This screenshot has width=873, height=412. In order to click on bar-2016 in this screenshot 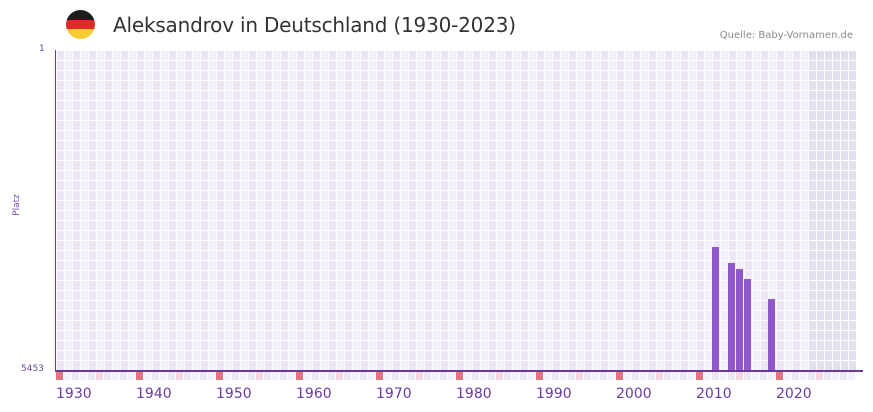, I will do `click(747, 324)`.